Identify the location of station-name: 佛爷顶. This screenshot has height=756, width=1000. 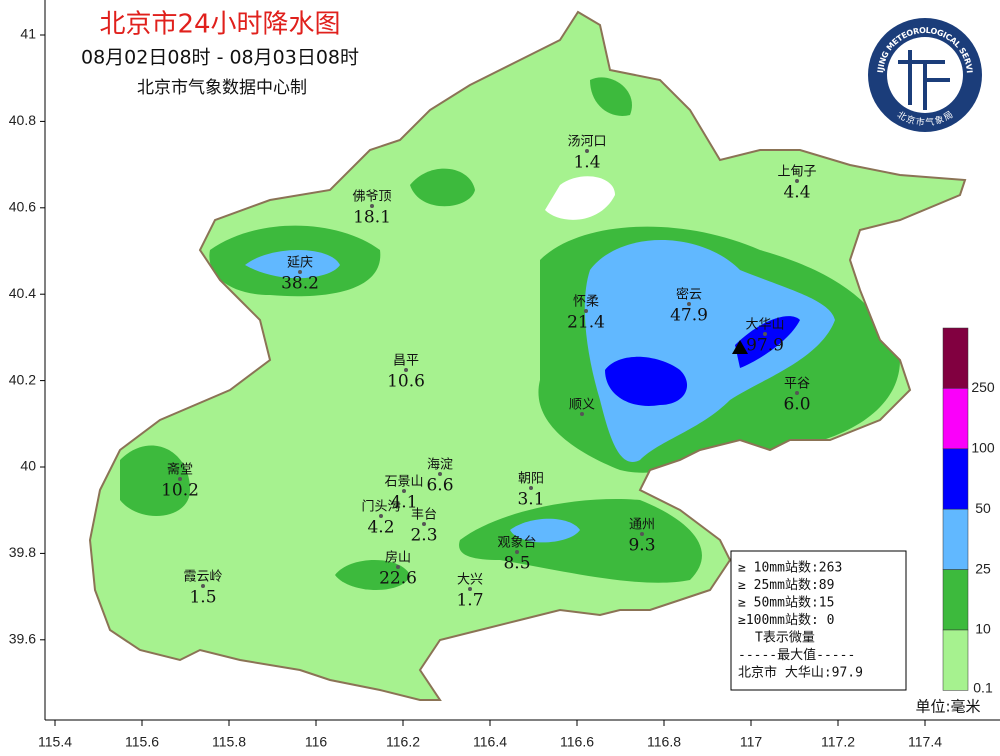
(371, 197).